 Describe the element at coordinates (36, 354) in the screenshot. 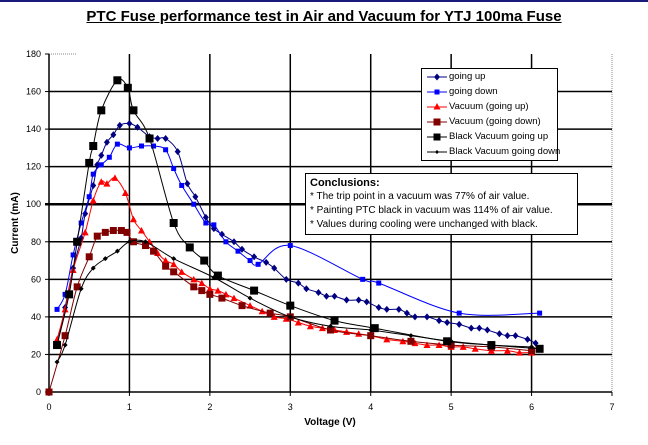

I see `y-tick-label: 20` at that location.